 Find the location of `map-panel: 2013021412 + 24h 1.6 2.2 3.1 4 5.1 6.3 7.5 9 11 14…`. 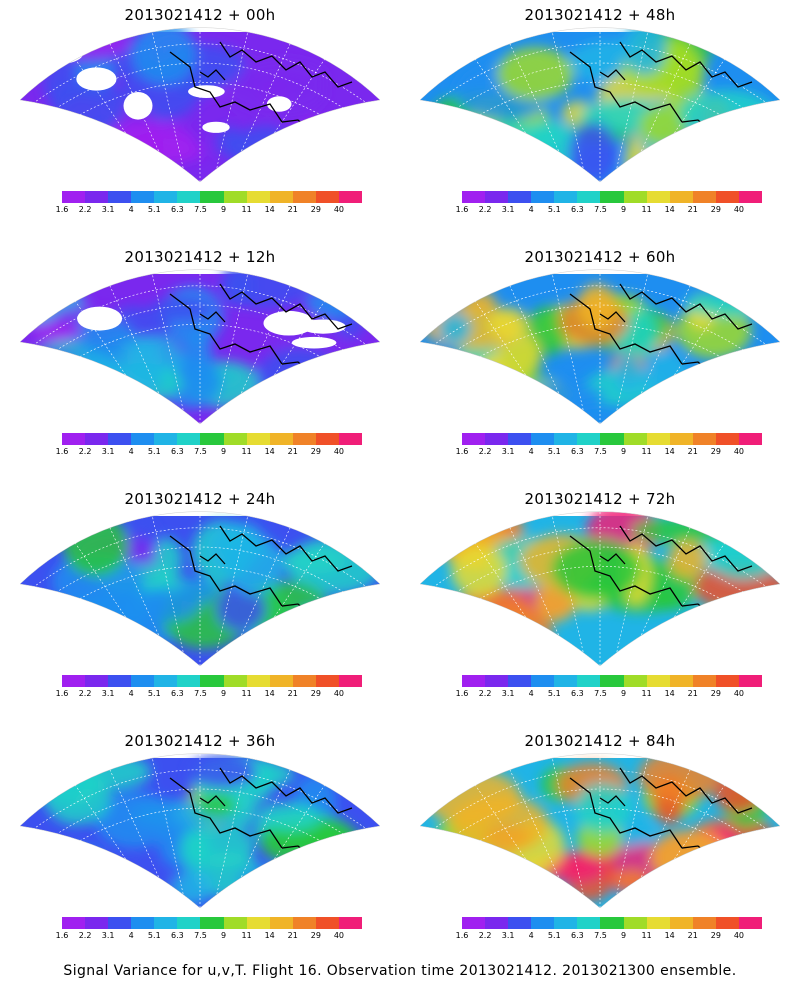

map-panel: 2013021412 + 24h 1.6 2.2 3.1 4 5.1 6.3 7.5 9 11 14… is located at coordinates (200, 605).